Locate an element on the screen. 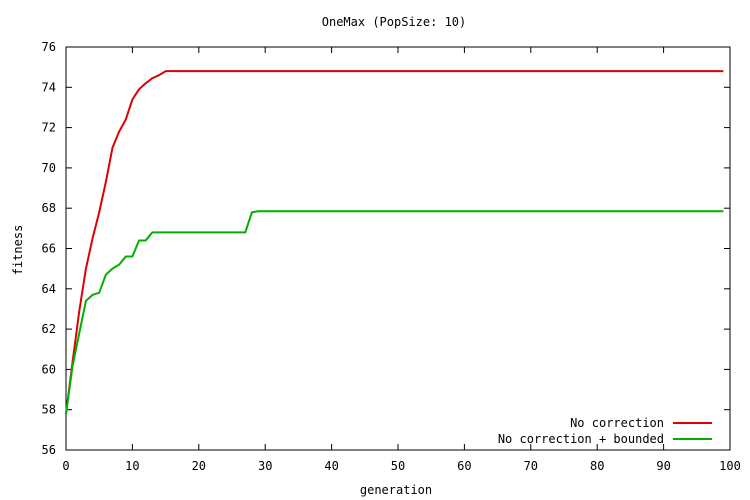  legend-label-2: No correction + bounded is located at coordinates (581, 439).